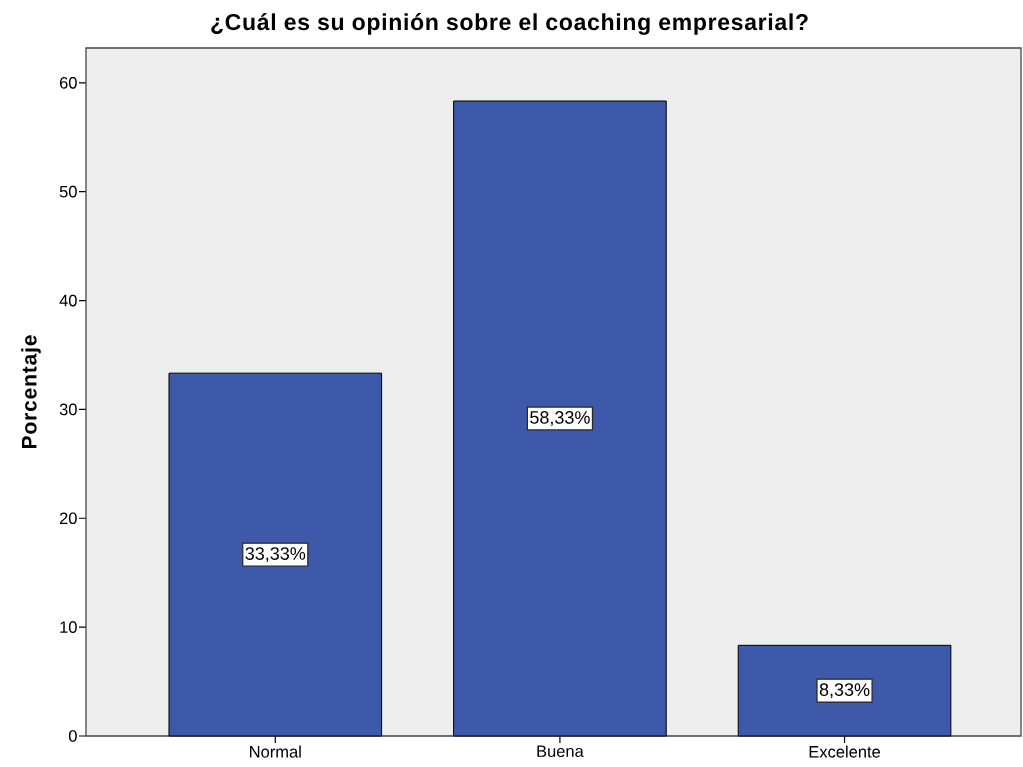 Image resolution: width=1023 pixels, height=767 pixels. What do you see at coordinates (509, 24) in the screenshot?
I see `chart-title: ¿Cuál es su opinión sobre el coaching empresarial?` at bounding box center [509, 24].